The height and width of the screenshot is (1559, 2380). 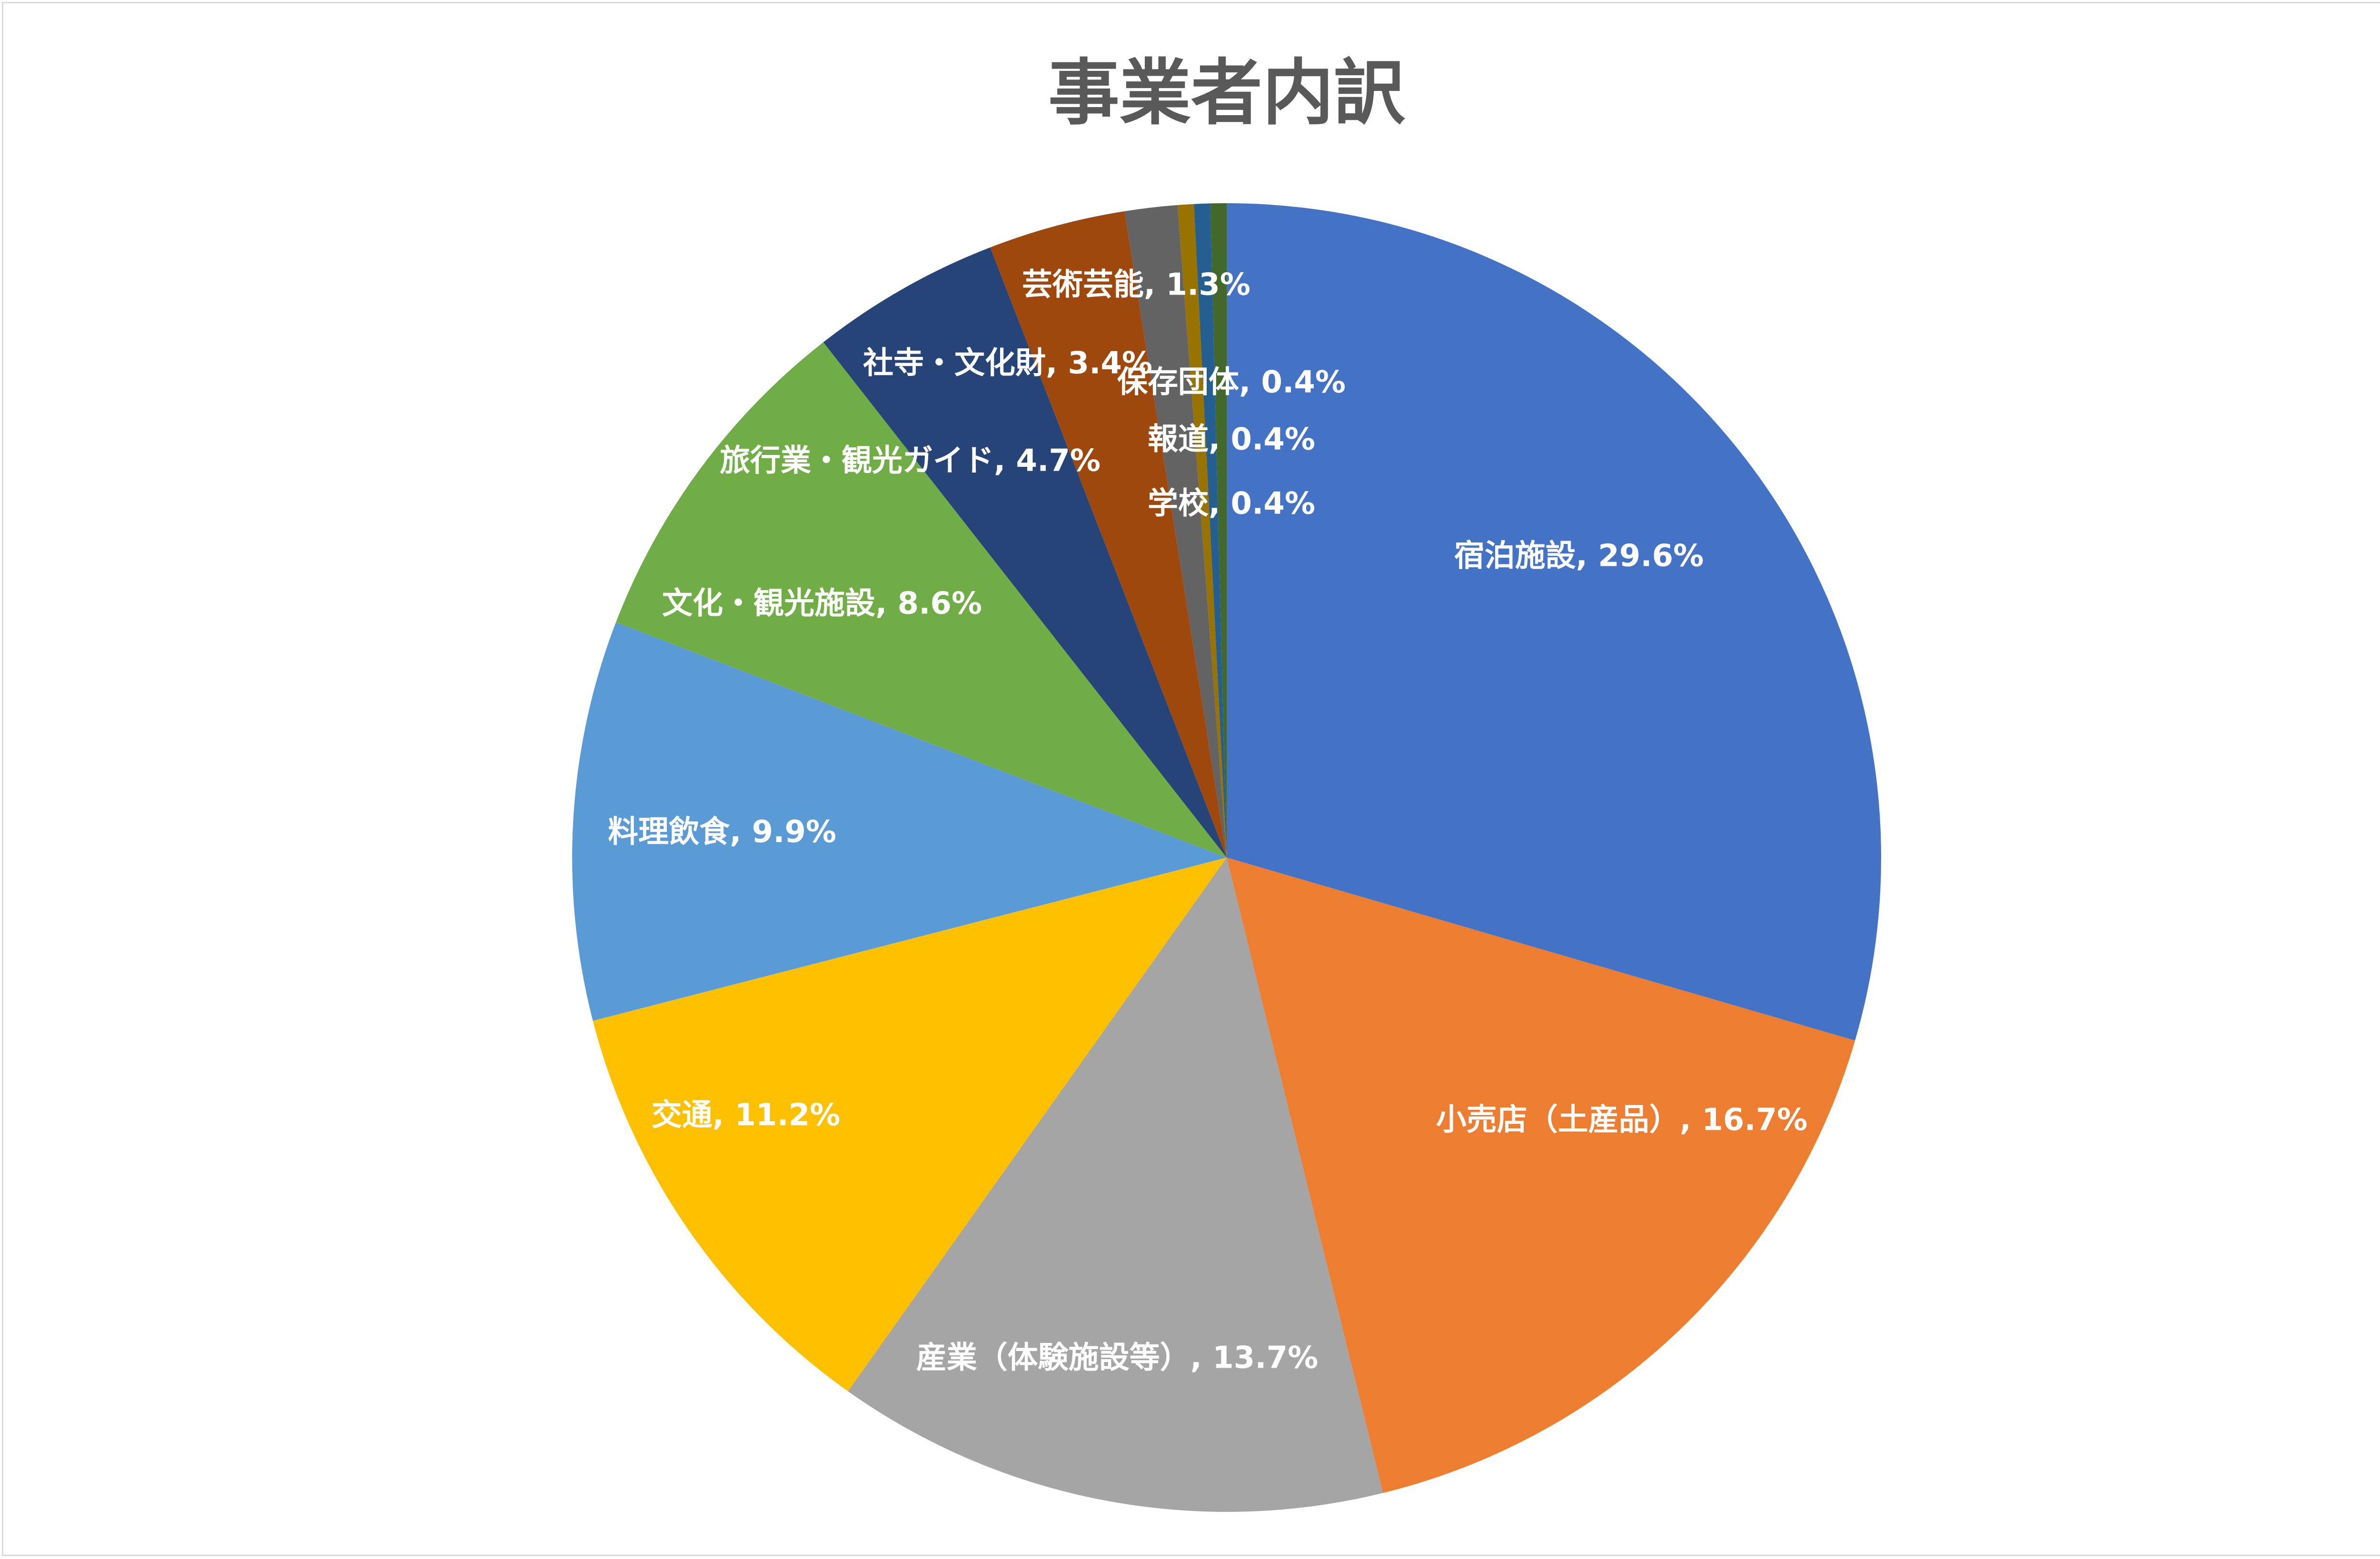 What do you see at coordinates (1622, 1120) in the screenshot?
I see `data-label-2: 小売店（土産品）, 16.7%` at bounding box center [1622, 1120].